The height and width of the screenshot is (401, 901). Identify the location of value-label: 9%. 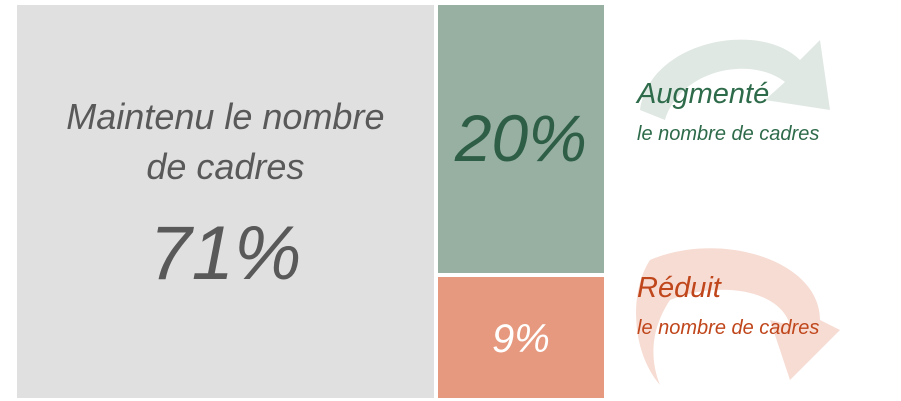
(520, 339).